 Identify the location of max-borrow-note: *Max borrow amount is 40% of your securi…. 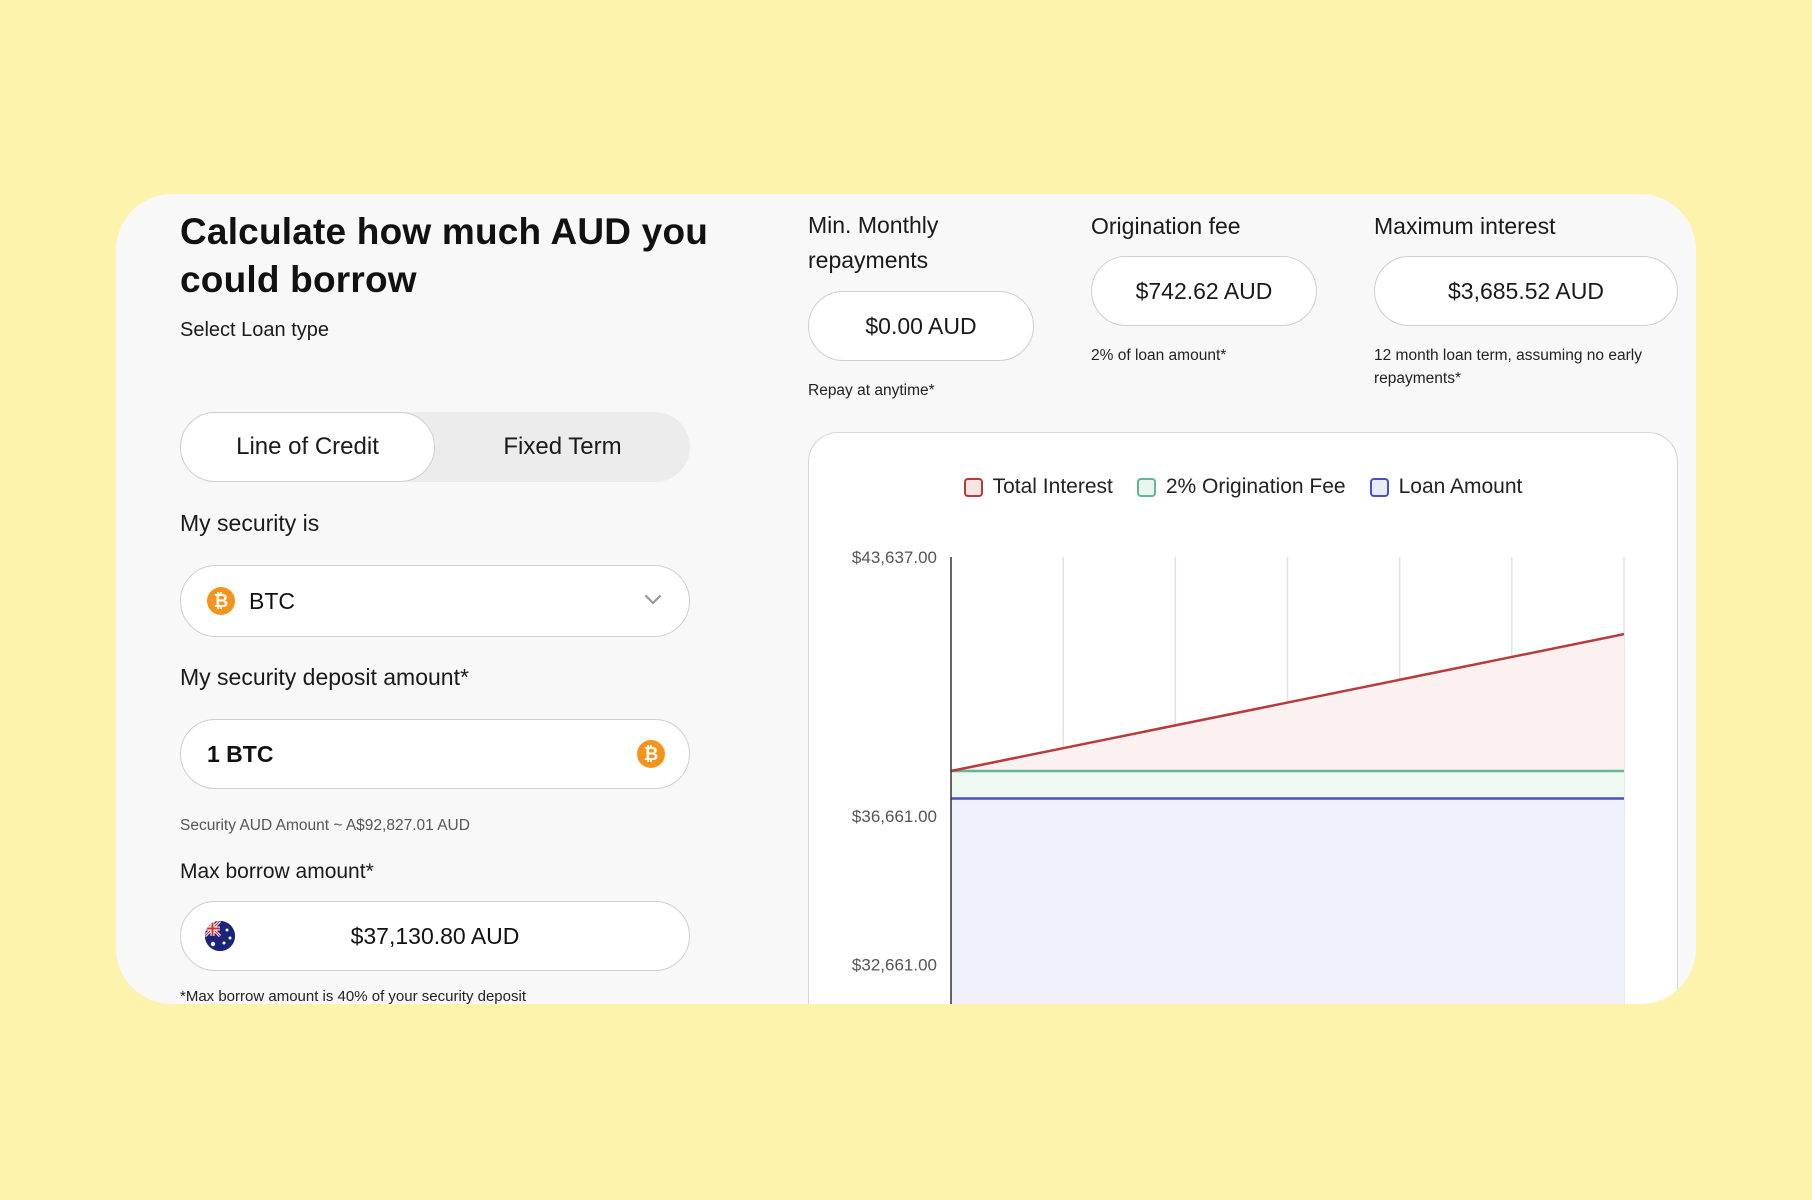
(353, 996).